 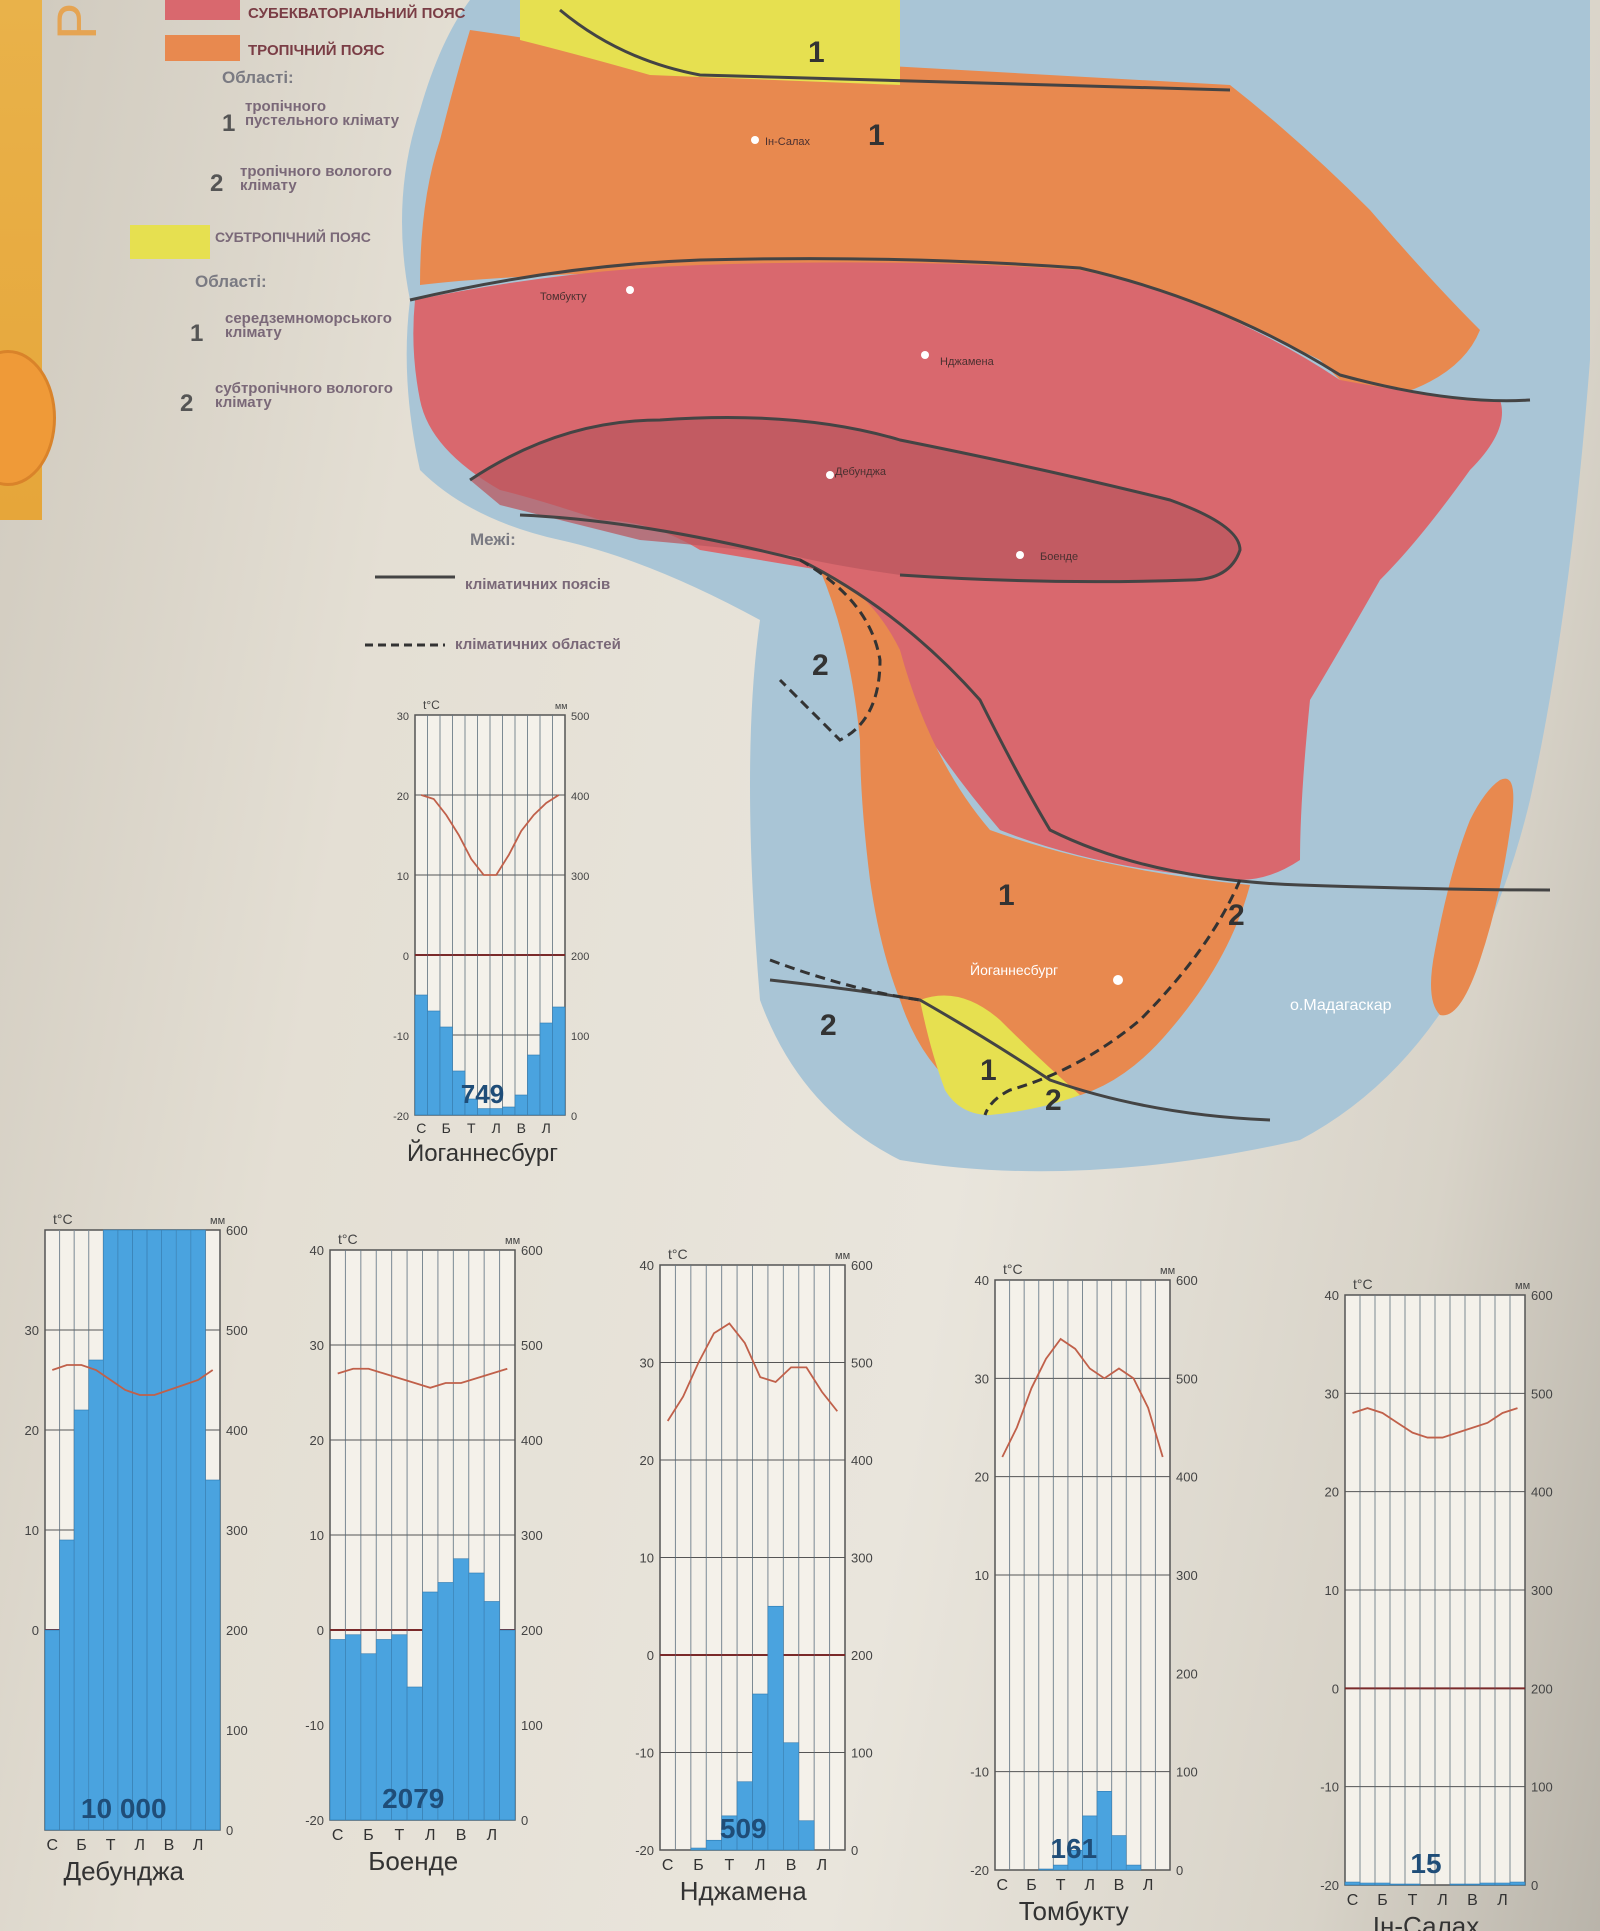 I want to click on subtropical-region2-label: субтропічного вологого клімату, so click(x=304, y=395).